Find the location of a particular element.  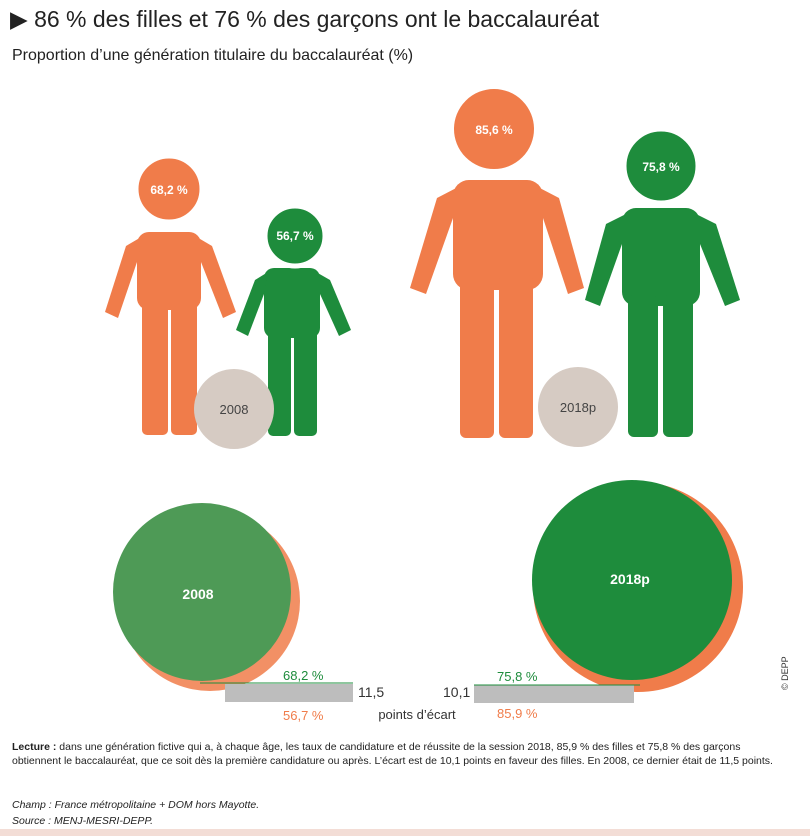

label-2018-filles: 85,6 % is located at coordinates (494, 130).